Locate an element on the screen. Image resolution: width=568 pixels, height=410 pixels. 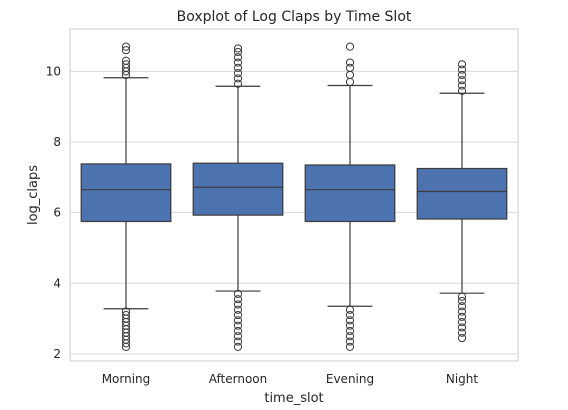
y-tick-label: 8 is located at coordinates (57, 142).